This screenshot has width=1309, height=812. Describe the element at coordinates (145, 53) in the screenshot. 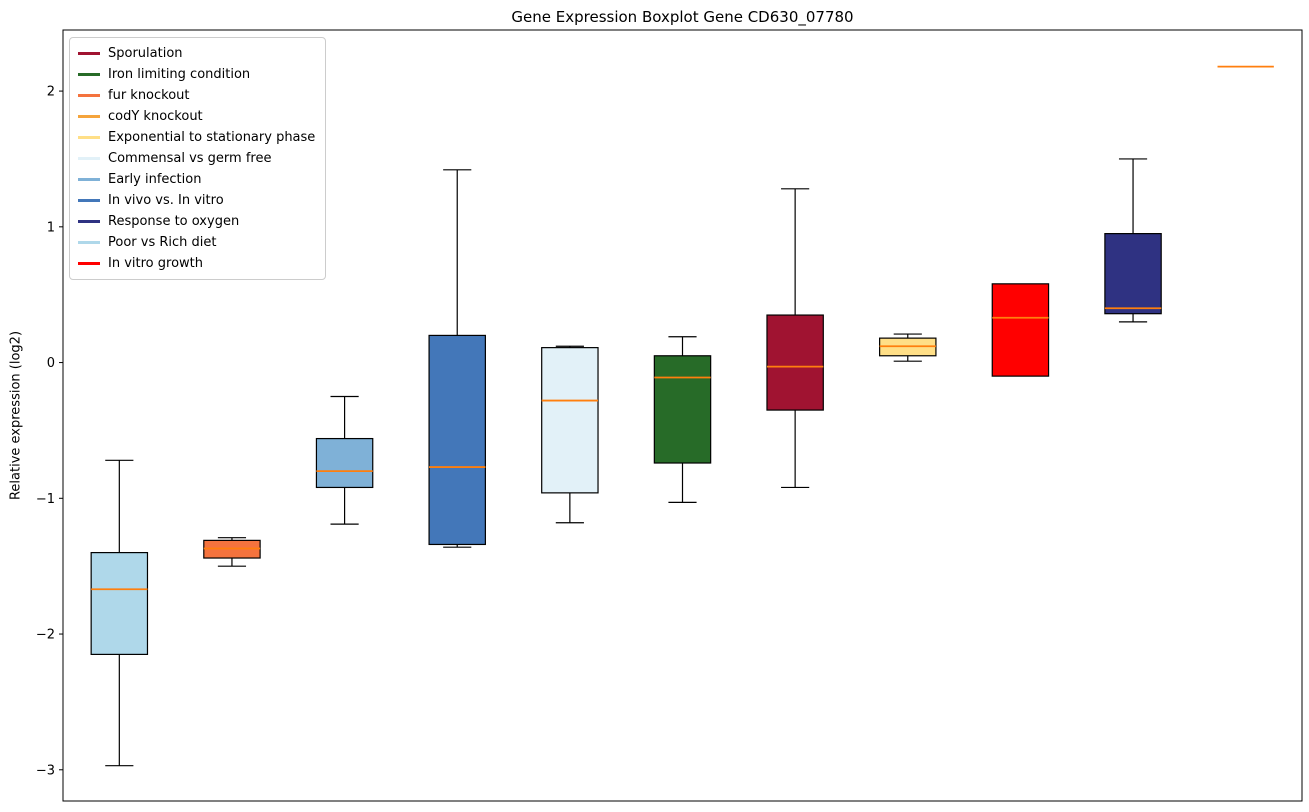

I see `legend-label: Sporulation` at that location.